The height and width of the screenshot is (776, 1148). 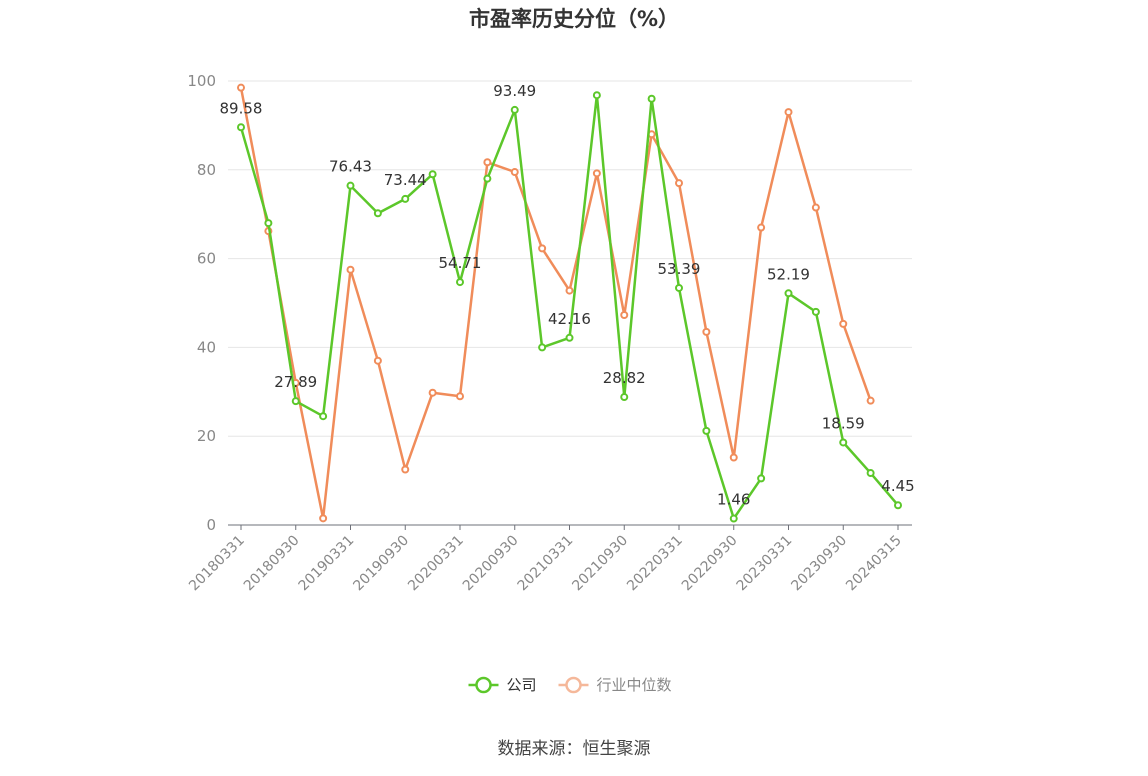 I want to click on data-label: 18.59, so click(x=843, y=423).